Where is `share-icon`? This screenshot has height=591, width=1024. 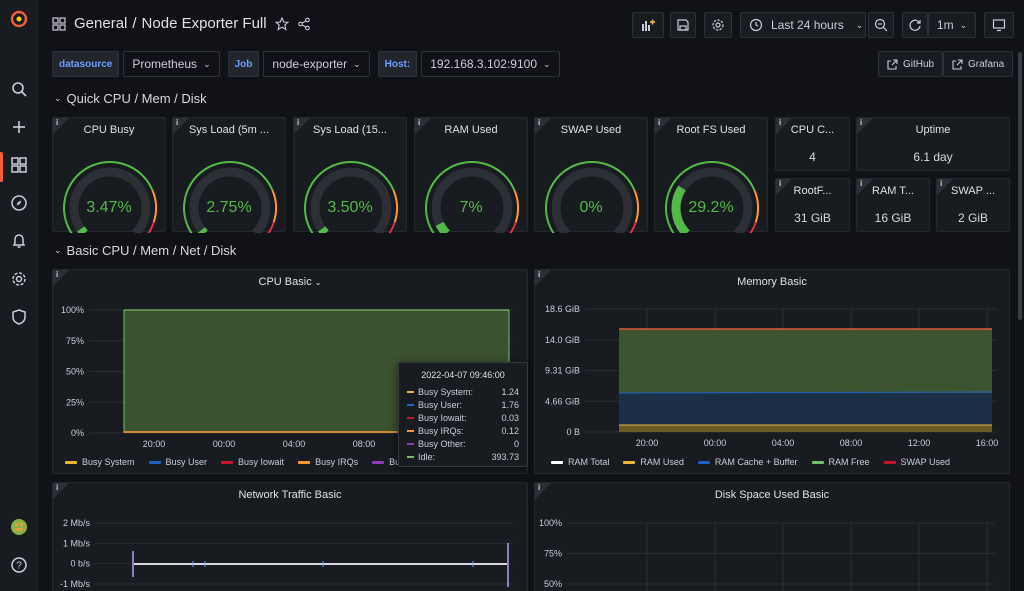
share-icon is located at coordinates (304, 24).